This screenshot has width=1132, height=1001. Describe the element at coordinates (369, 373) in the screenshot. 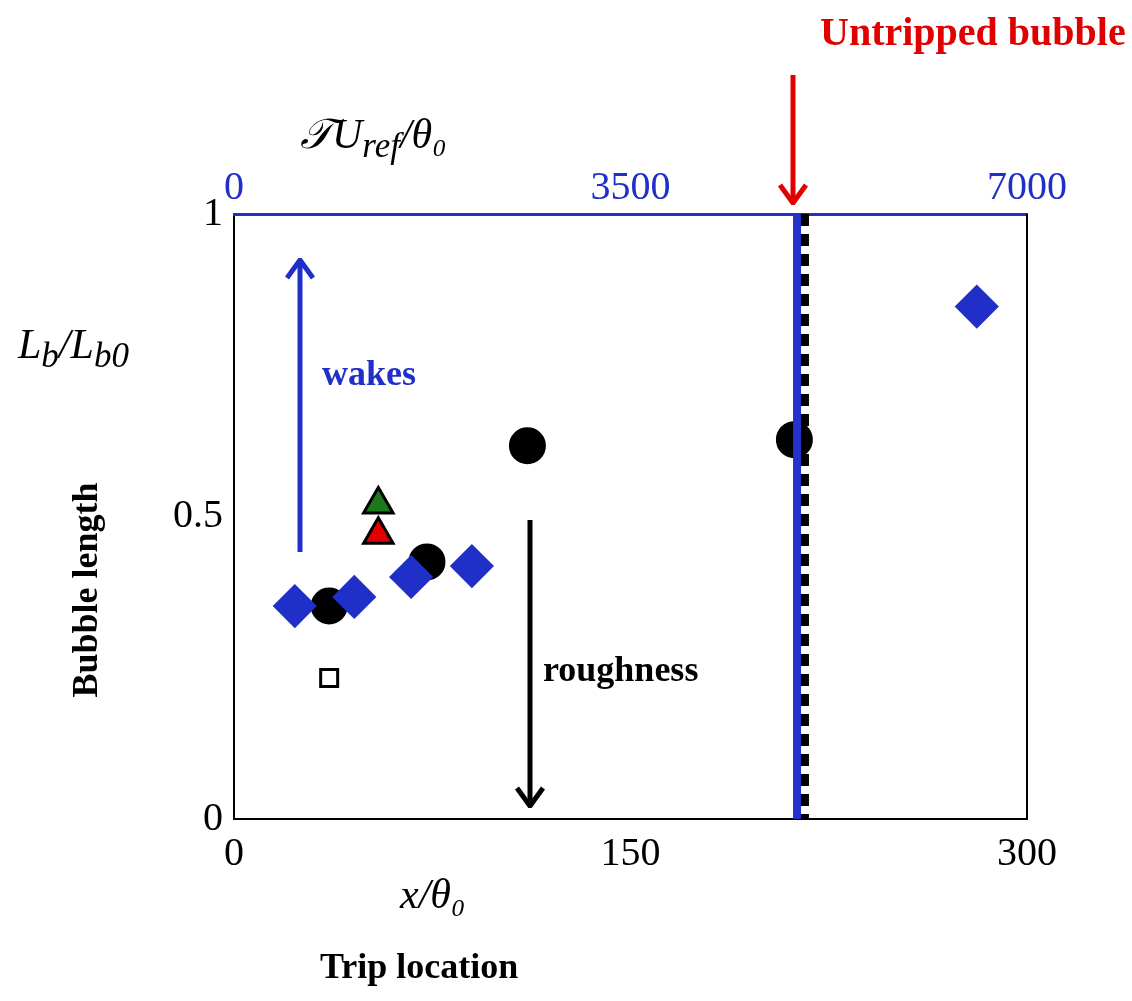

I see `annotation: wakes` at that location.